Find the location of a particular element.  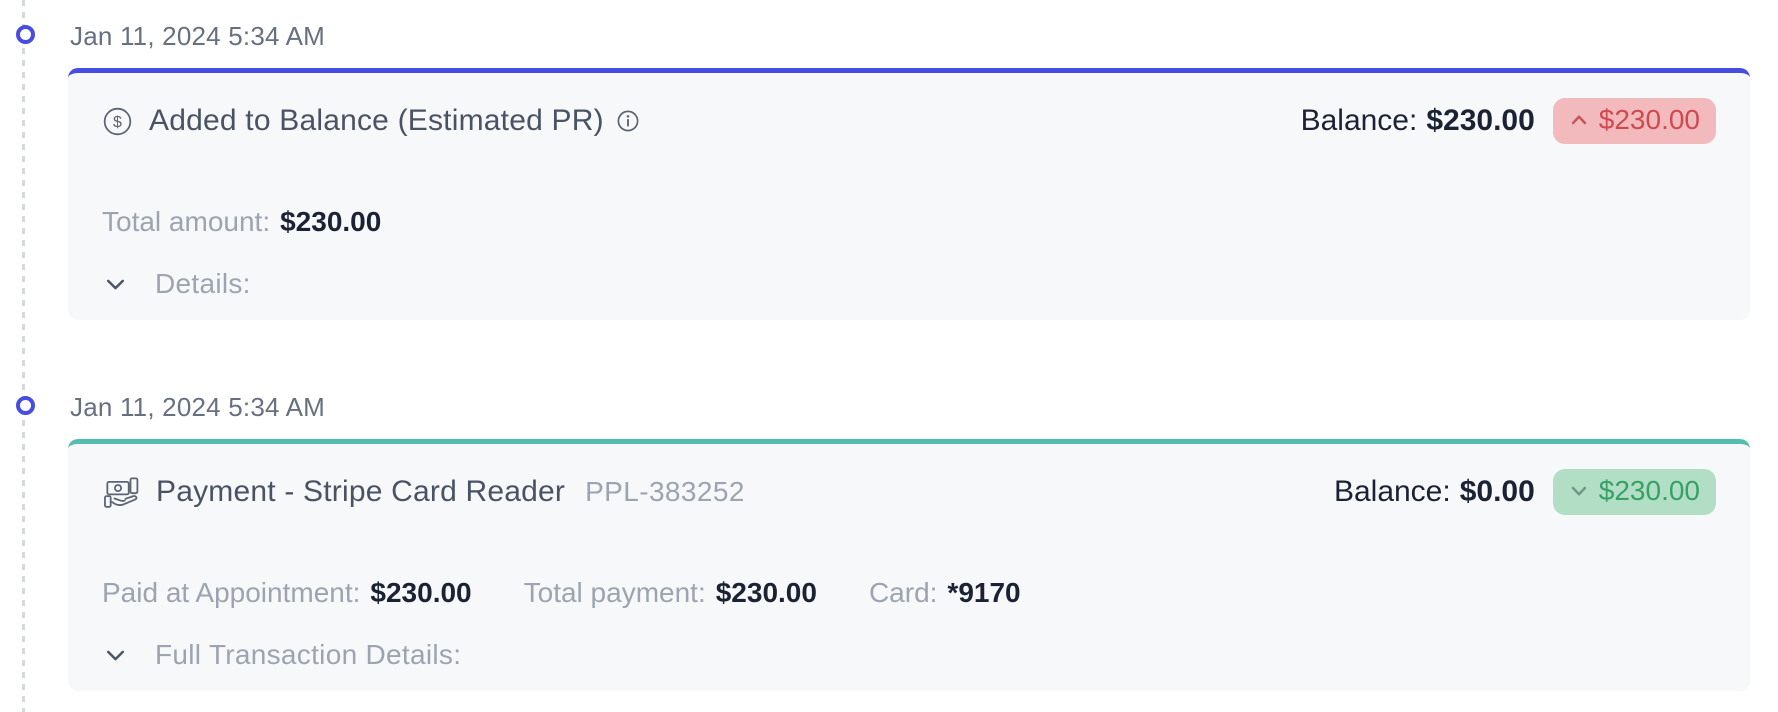

details-toggle: Details: is located at coordinates (909, 284).